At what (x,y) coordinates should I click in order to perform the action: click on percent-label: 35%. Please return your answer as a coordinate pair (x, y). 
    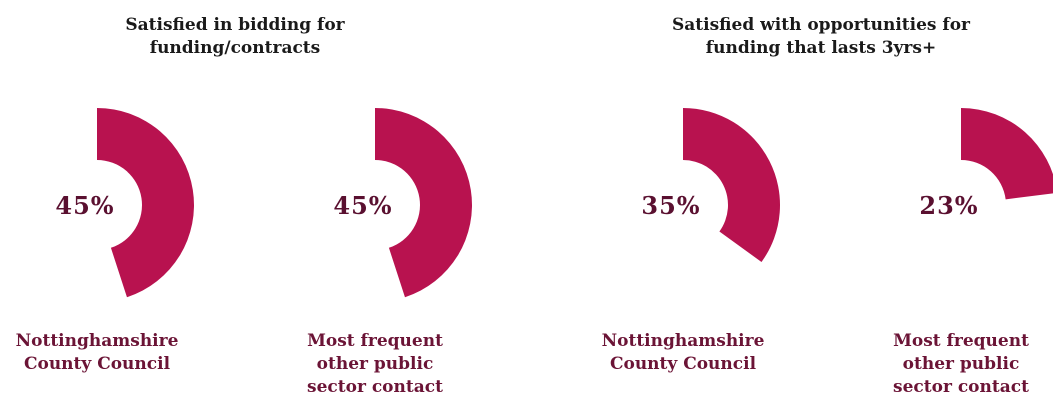
    Looking at the image, I should click on (670, 205).